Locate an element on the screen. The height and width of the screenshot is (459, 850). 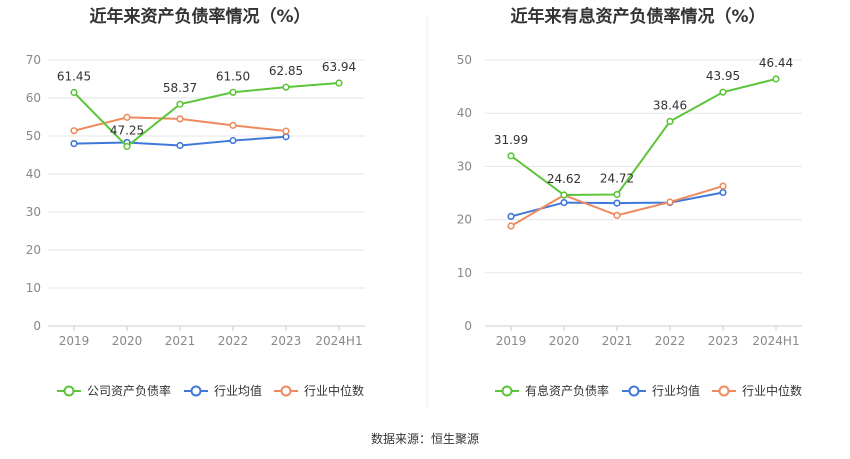
y-tick-label: 60 is located at coordinates (33, 98).